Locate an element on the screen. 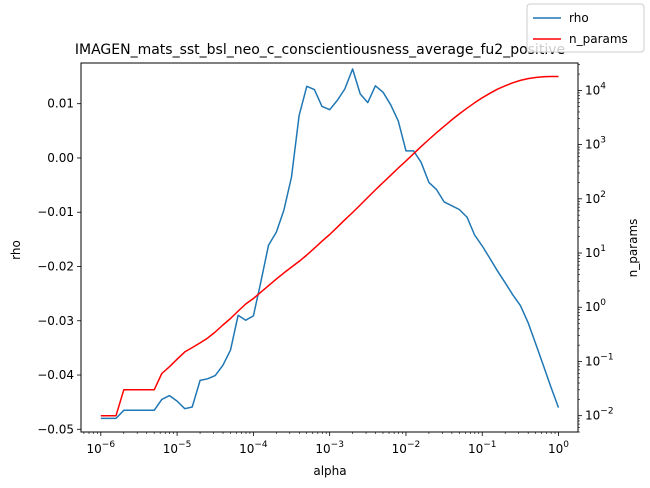  legend: rho n_params is located at coordinates (585, 28).